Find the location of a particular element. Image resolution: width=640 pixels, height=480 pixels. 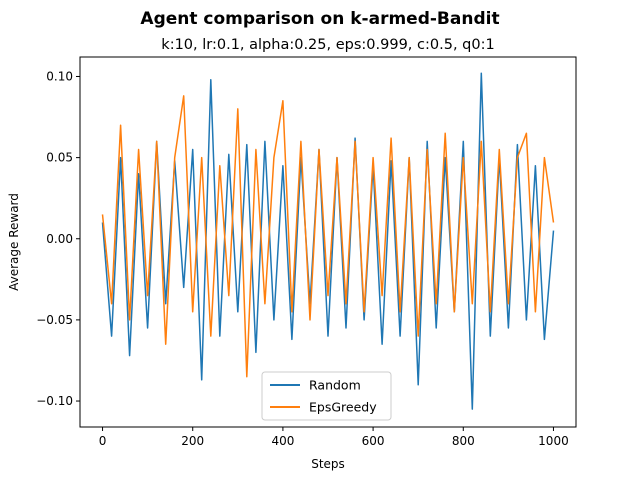

y-tick-label: 0.00 is located at coordinates (59, 239).